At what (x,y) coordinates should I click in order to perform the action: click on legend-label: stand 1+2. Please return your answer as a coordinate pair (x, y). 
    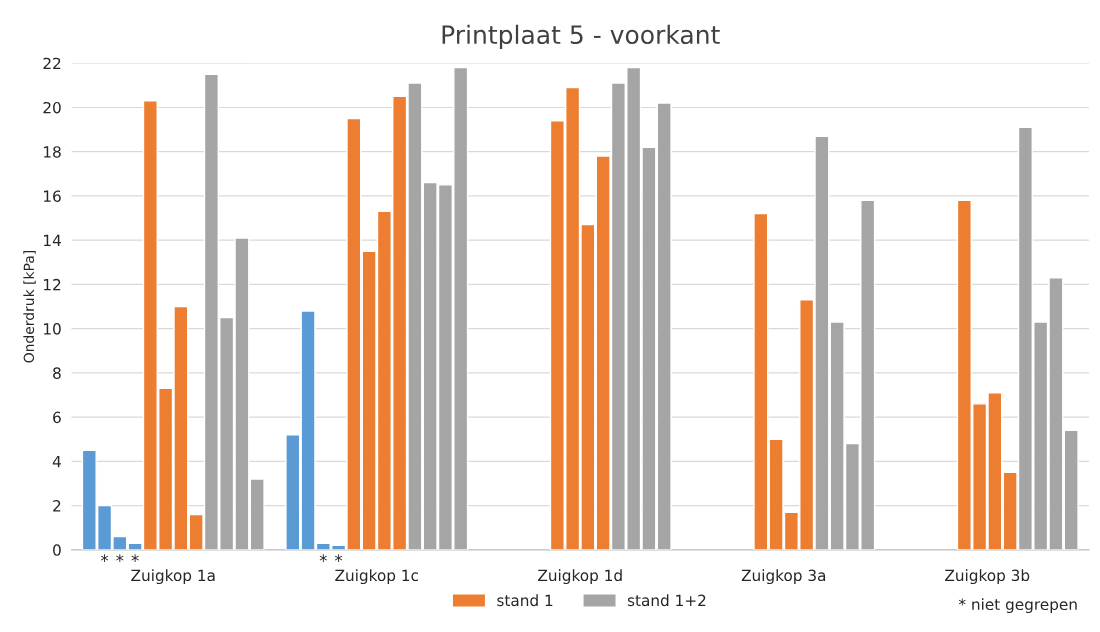
    Looking at the image, I should click on (666, 600).